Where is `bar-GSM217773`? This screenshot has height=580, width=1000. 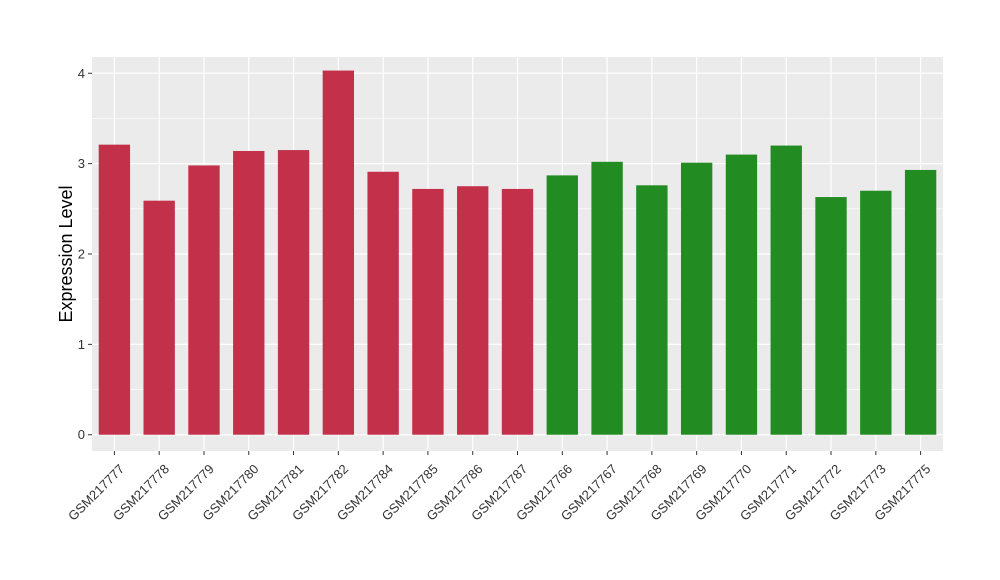 bar-GSM217773 is located at coordinates (876, 312).